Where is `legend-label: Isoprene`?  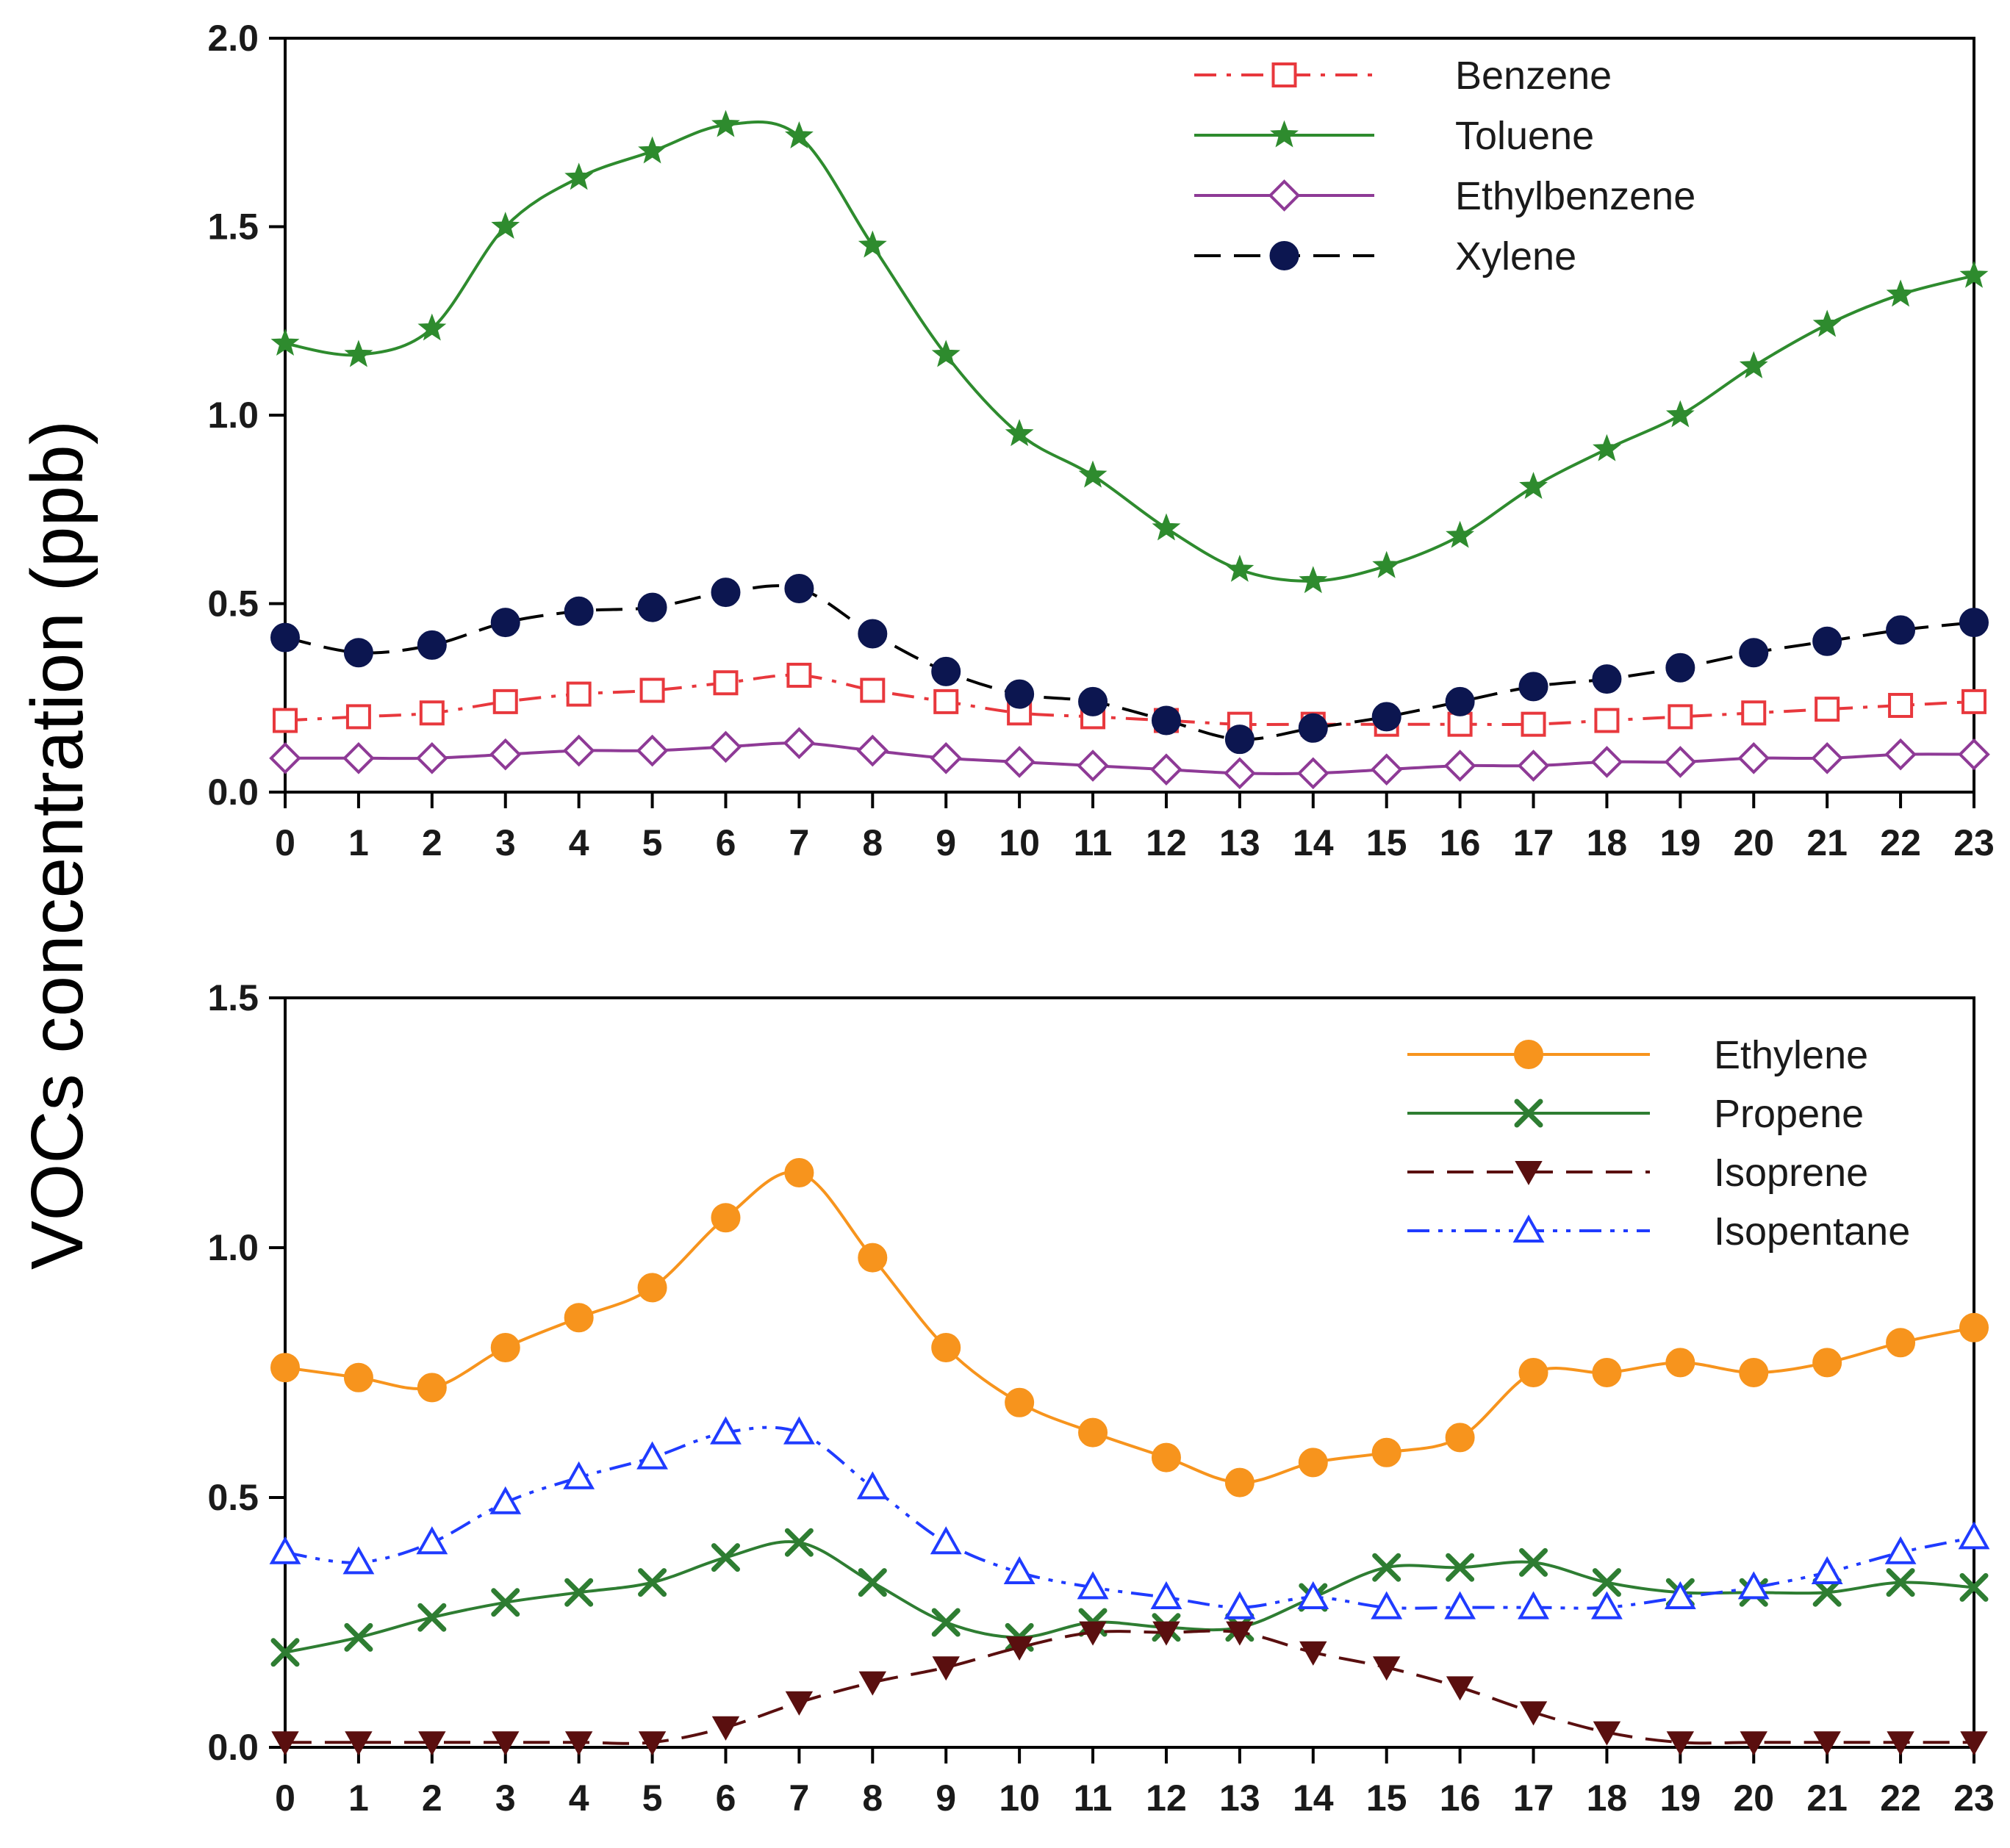
legend-label: Isoprene is located at coordinates (1791, 1173).